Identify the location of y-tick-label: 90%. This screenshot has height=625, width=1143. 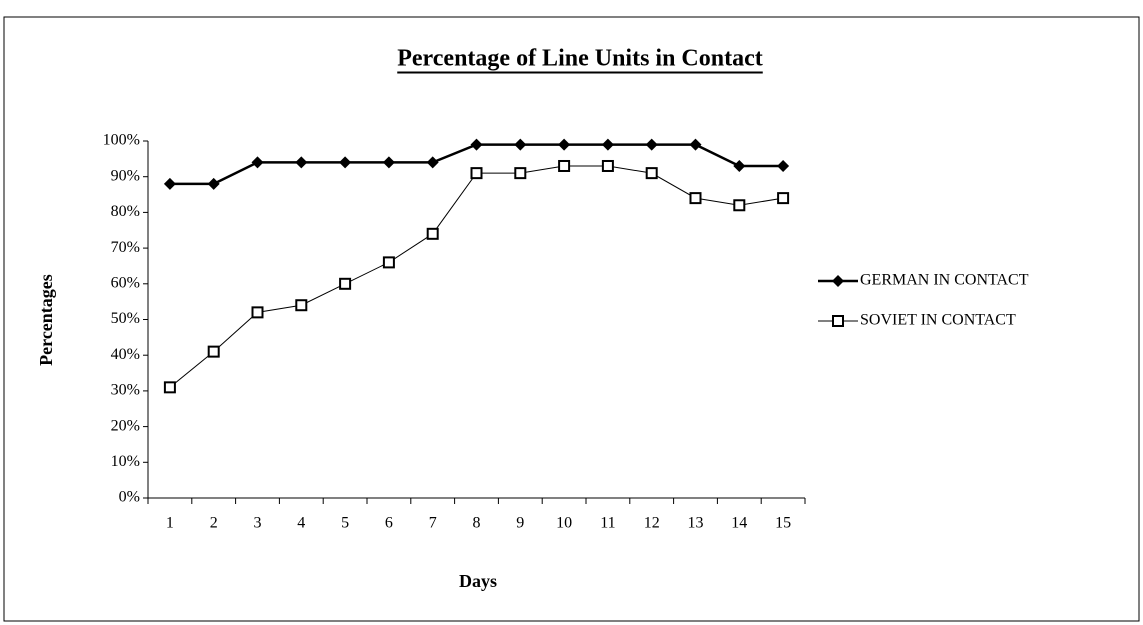
(125, 175).